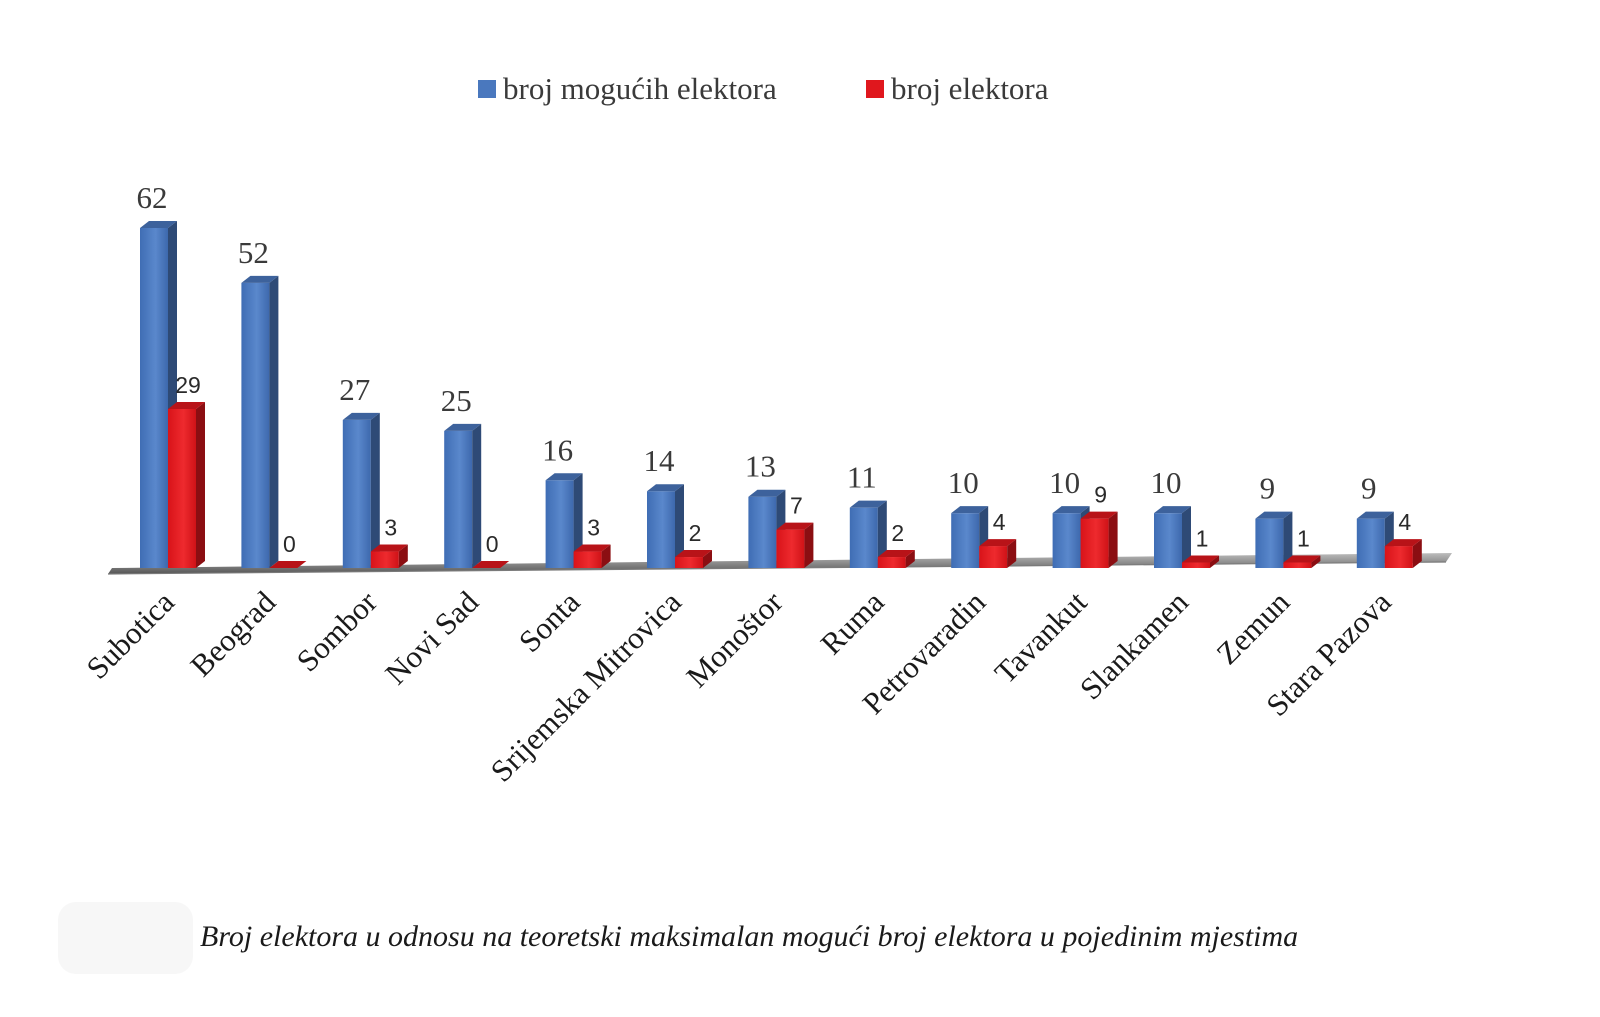  I want to click on value-label-possible-6: 13, so click(760, 466).